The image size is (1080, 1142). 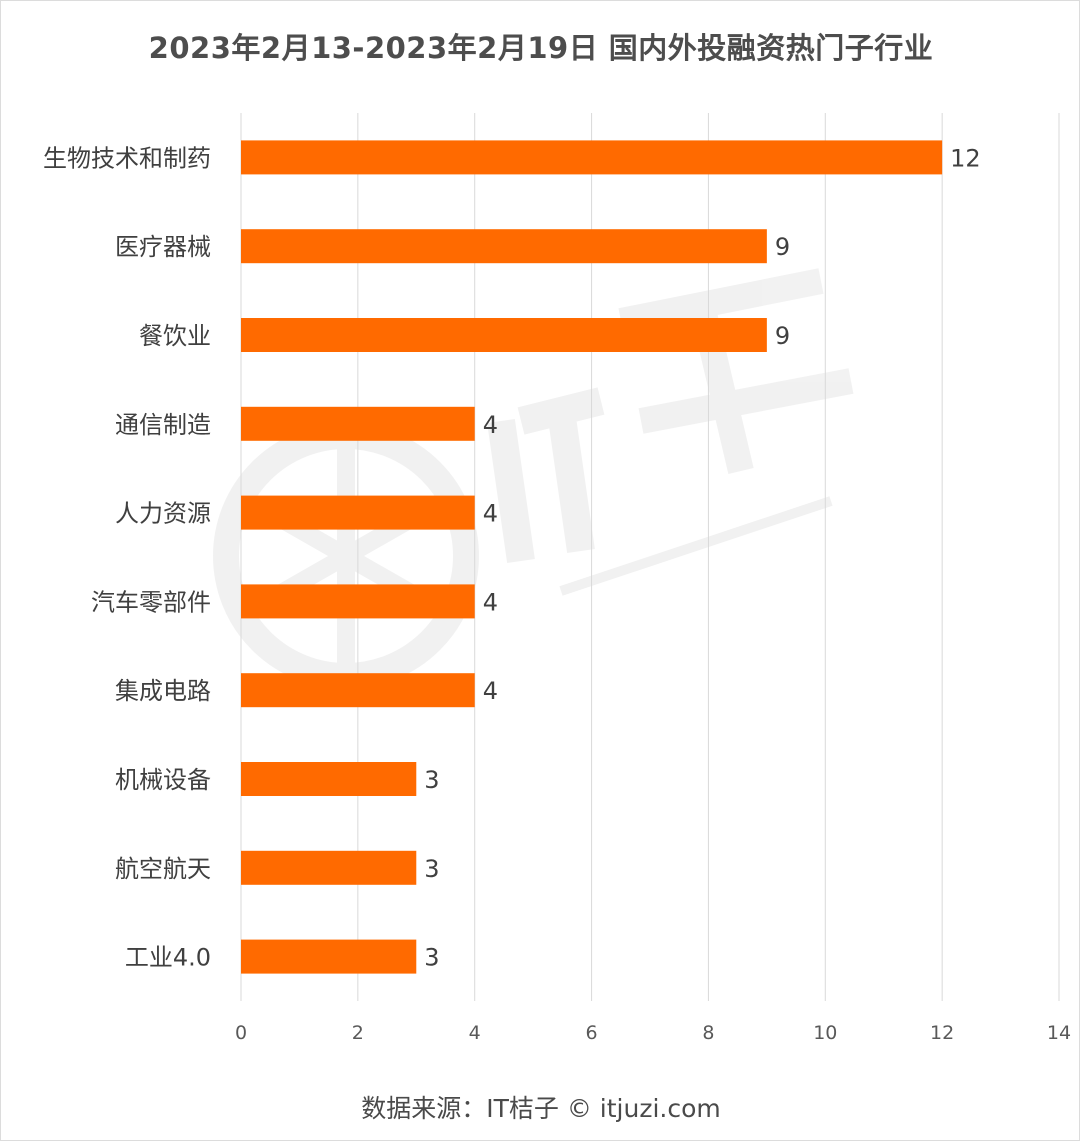 What do you see at coordinates (163, 247) in the screenshot?
I see `category-label: 医疗器械` at bounding box center [163, 247].